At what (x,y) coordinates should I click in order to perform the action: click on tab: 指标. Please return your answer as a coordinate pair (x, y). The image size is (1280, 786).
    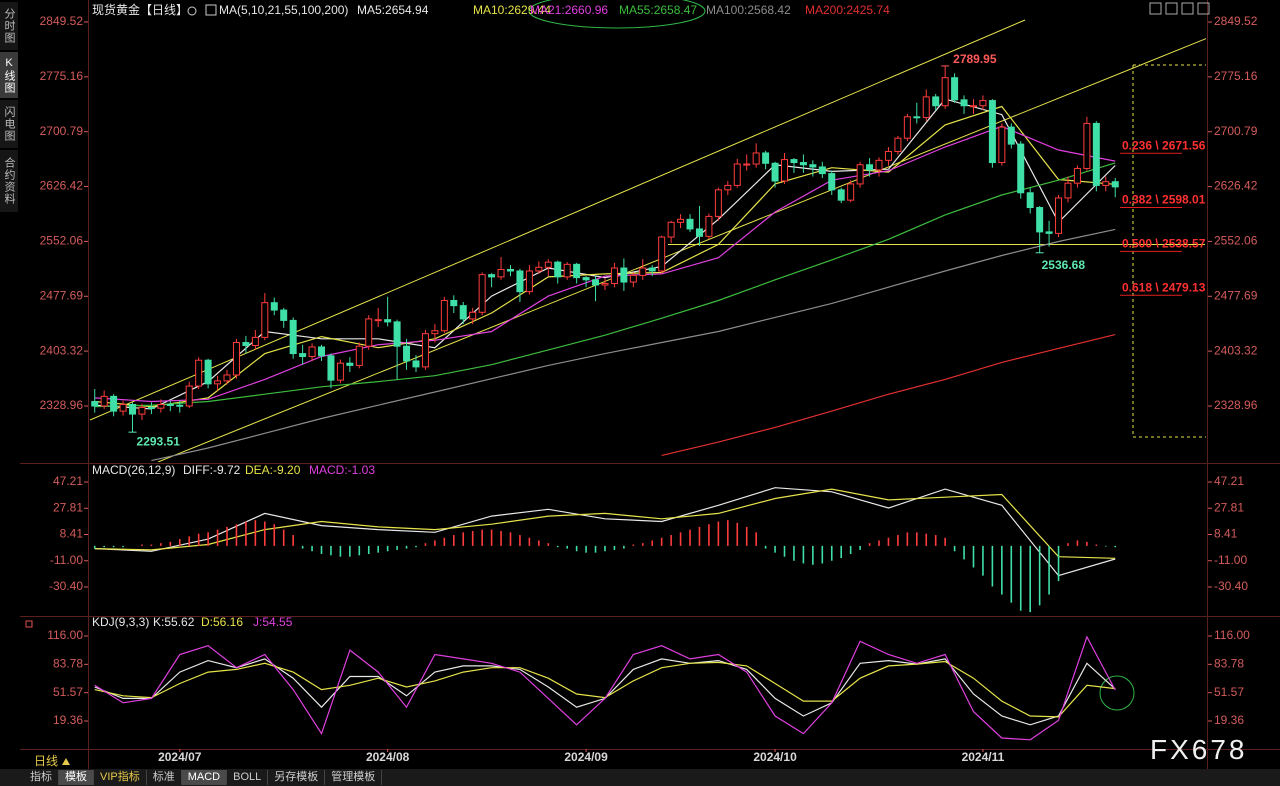
    Looking at the image, I should click on (41, 777).